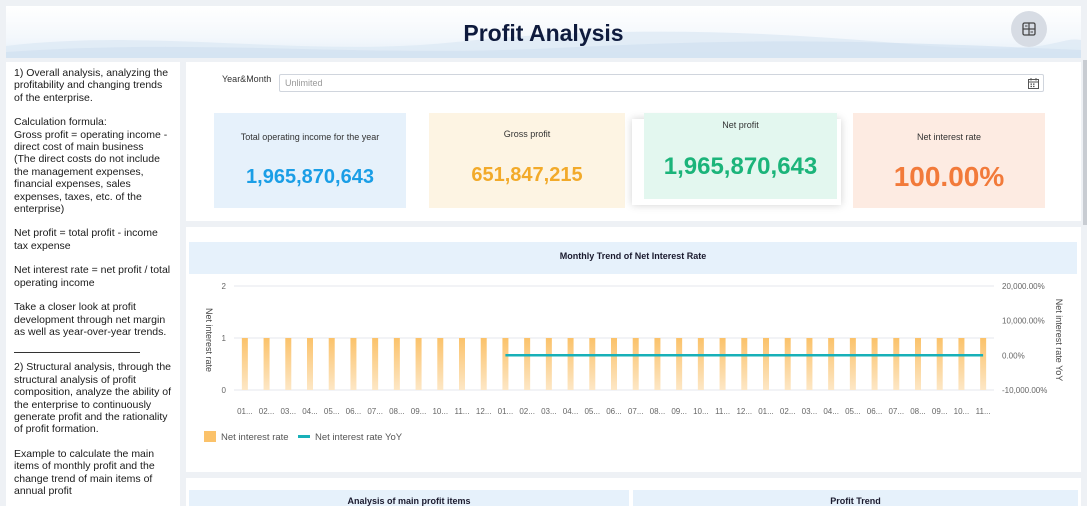 This screenshot has width=1087, height=506. Describe the element at coordinates (409, 498) in the screenshot. I see `main-profit-items-title: Analysis of main profit items` at that location.